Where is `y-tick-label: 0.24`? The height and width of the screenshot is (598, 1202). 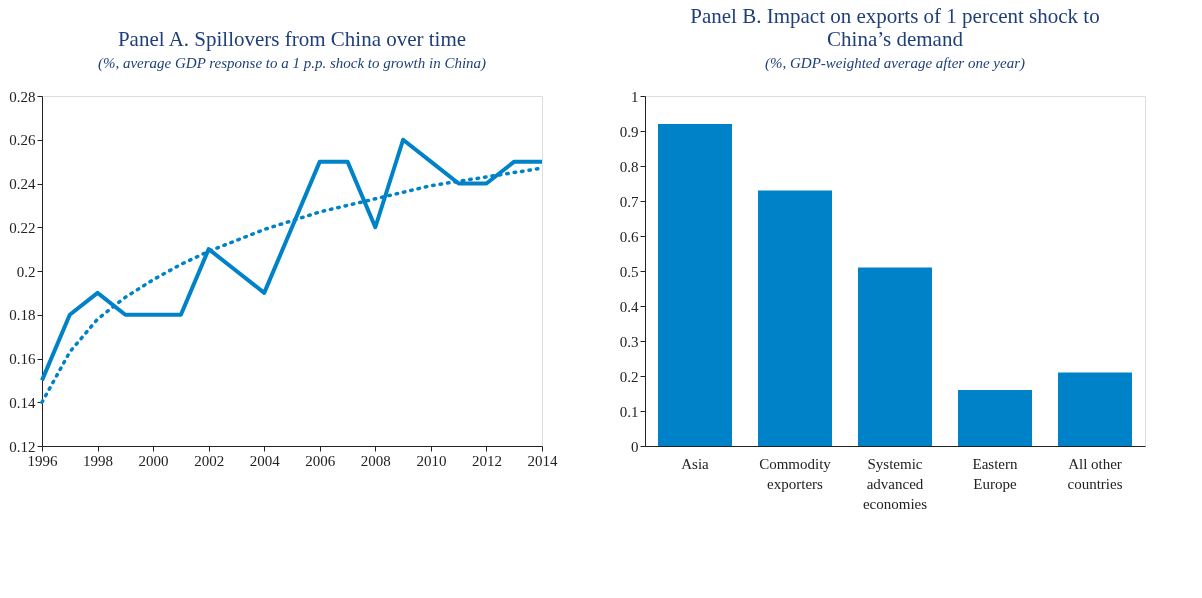
y-tick-label: 0.24 is located at coordinates (22, 184).